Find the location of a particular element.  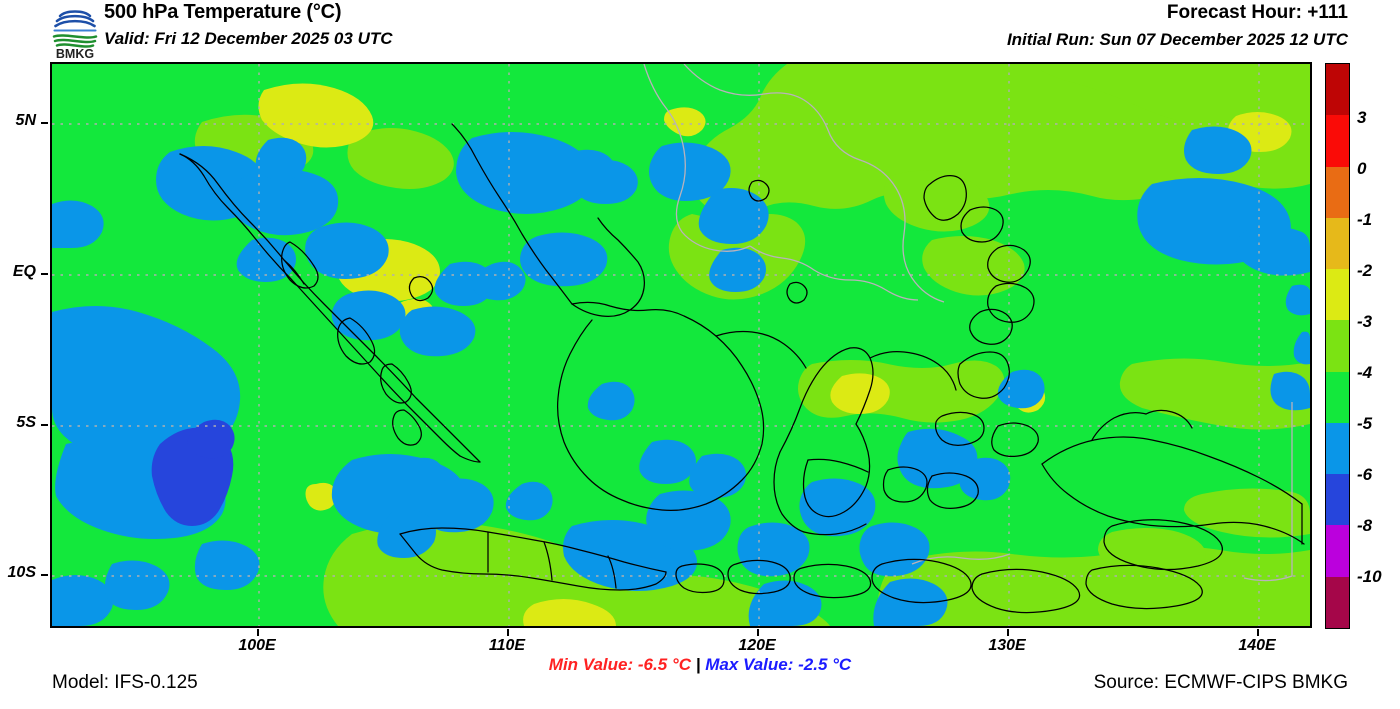

y-axis-label-10s: 10S is located at coordinates (21, 572).